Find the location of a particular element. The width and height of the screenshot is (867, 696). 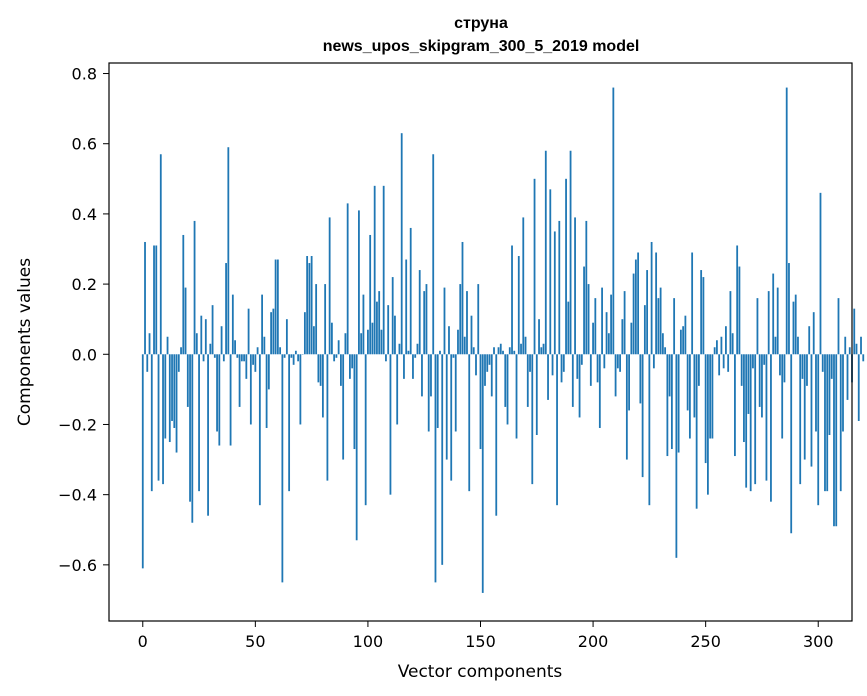

y-axis-label: Components values is located at coordinates (25, 342).